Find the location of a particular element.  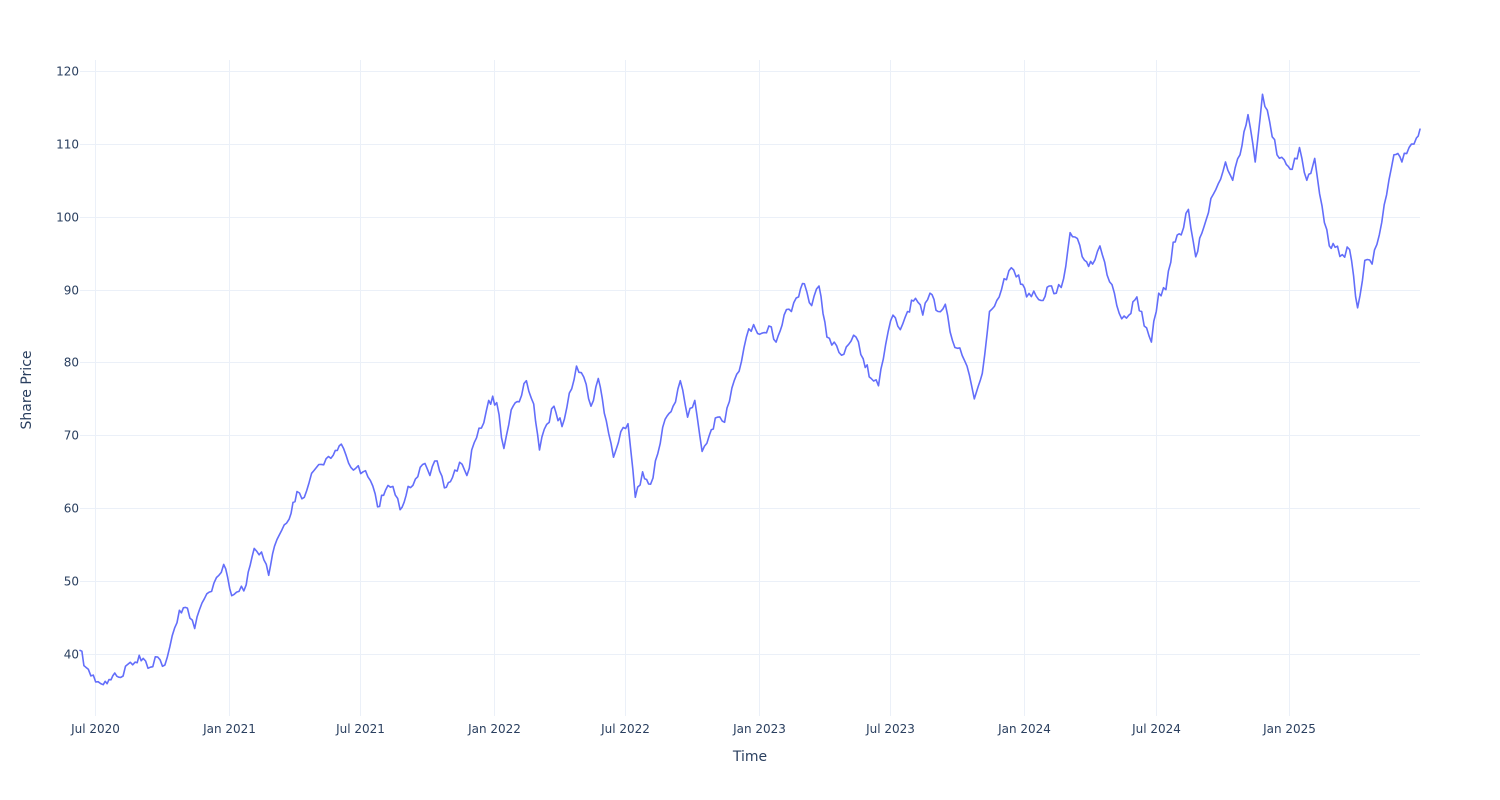

x-tick-label: Jan 2022 is located at coordinates (494, 729).